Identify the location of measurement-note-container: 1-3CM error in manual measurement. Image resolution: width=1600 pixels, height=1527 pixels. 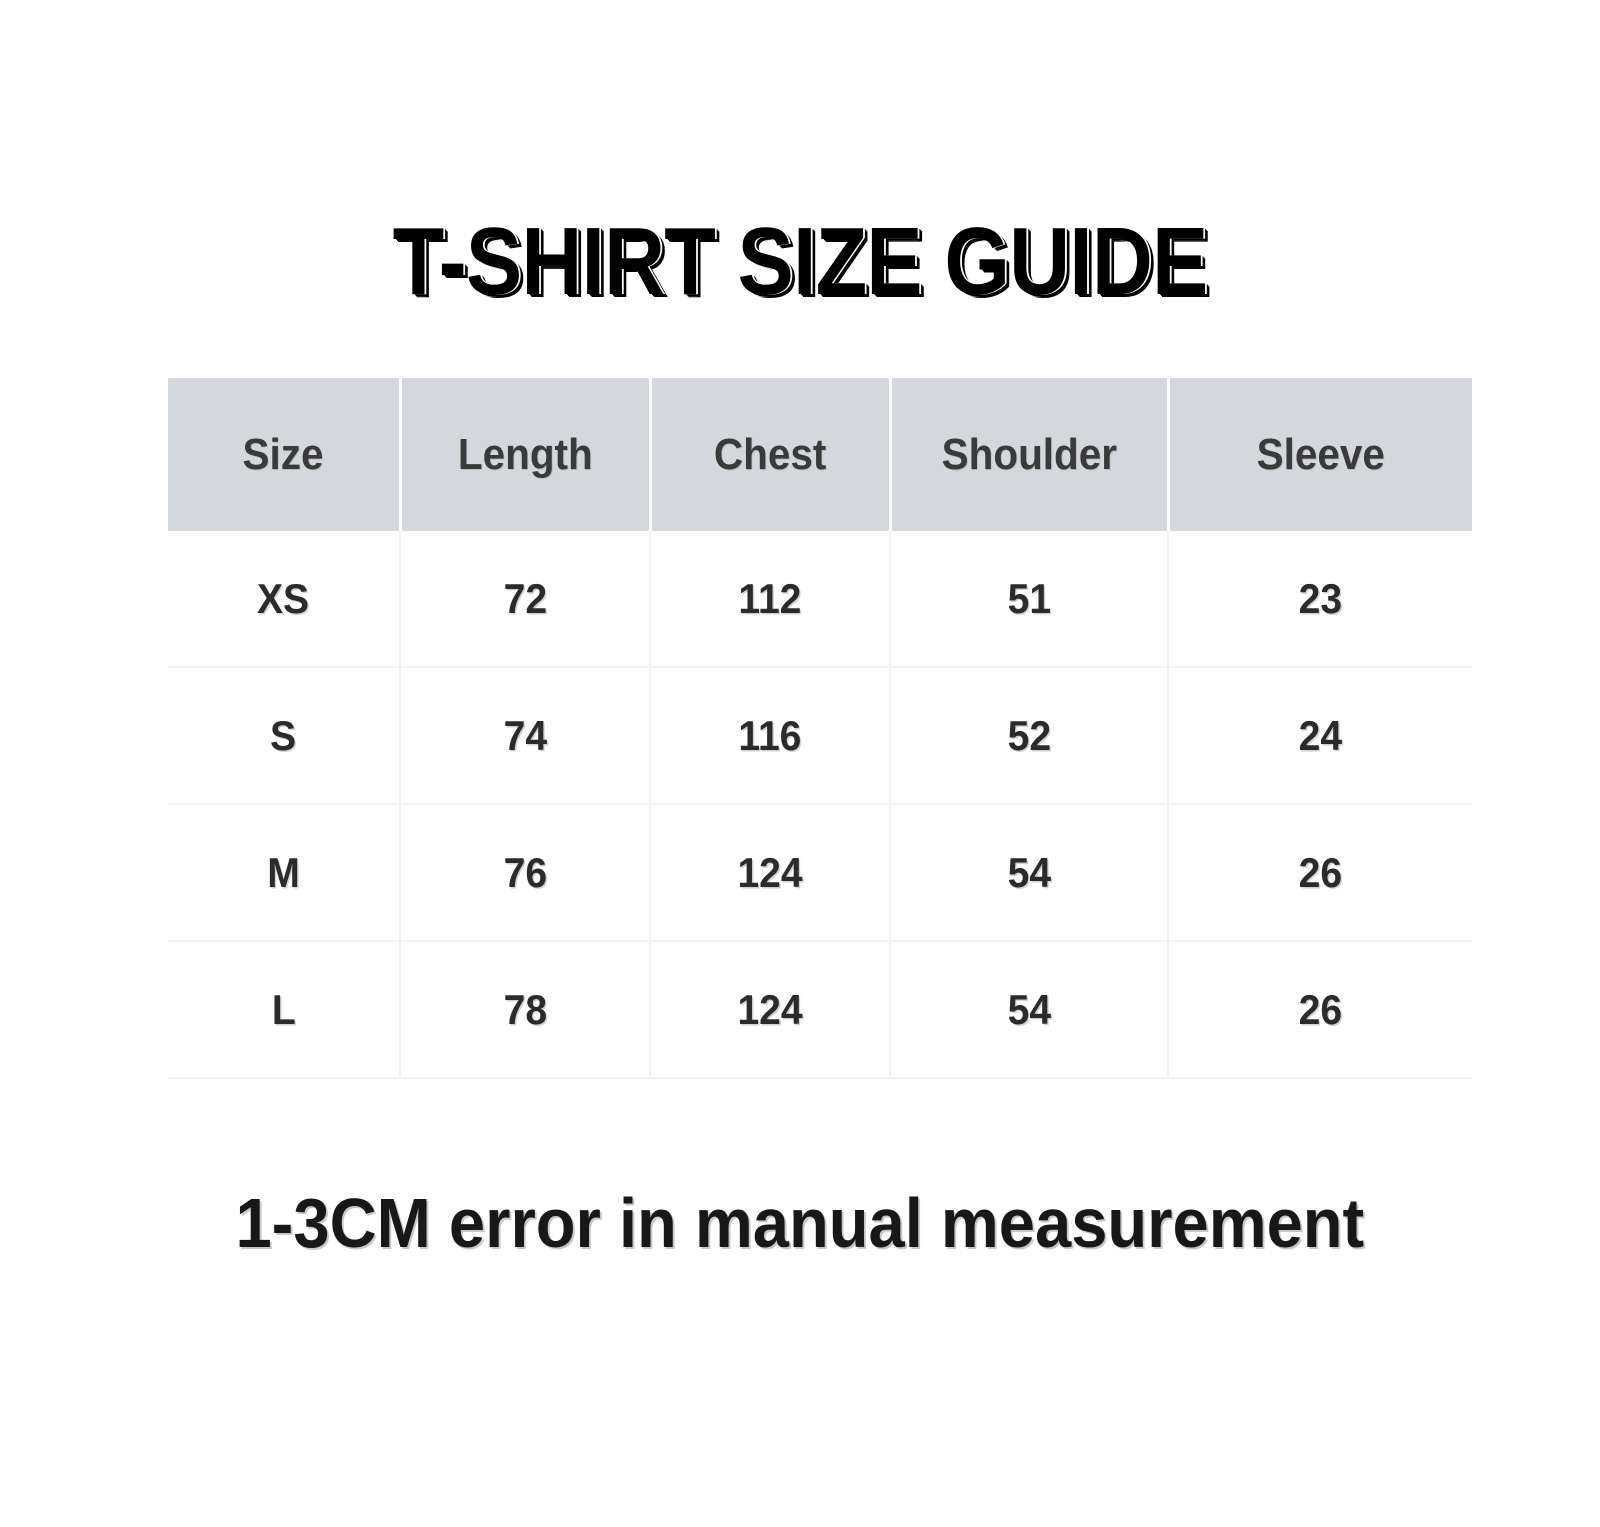
(800, 1223).